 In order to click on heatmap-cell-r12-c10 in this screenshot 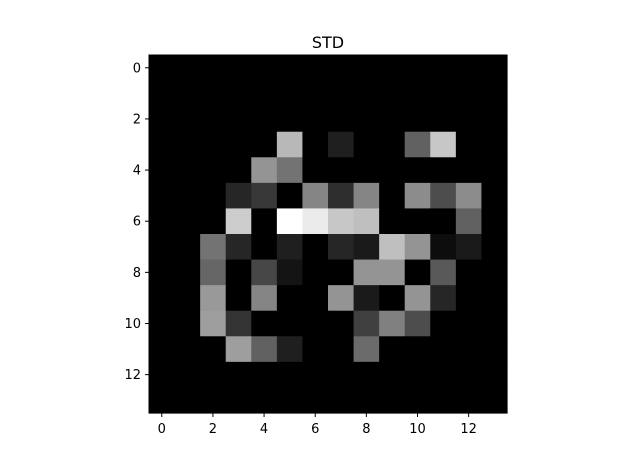, I will do `click(417, 375)`.